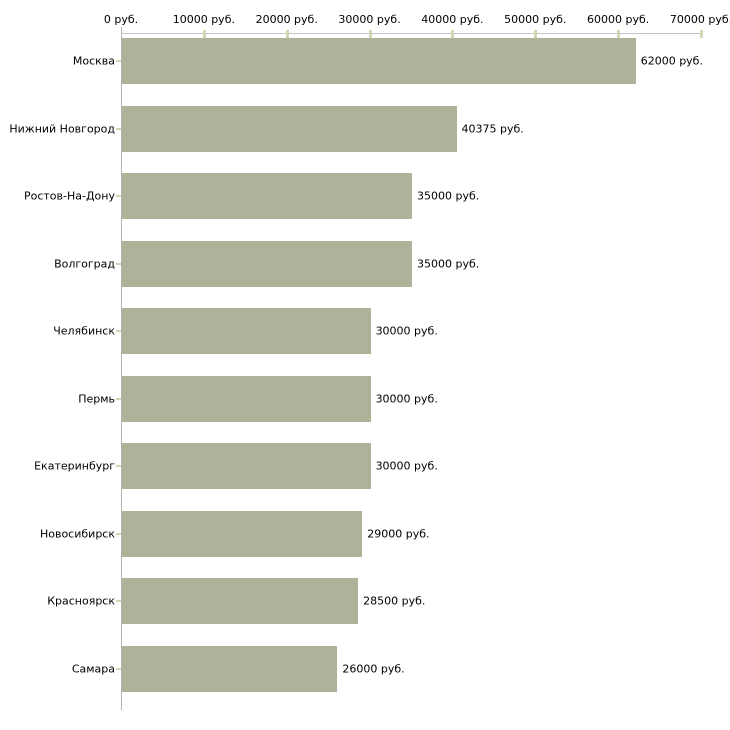 This screenshot has width=730, height=730. Describe the element at coordinates (93, 668) in the screenshot. I see `category-label: Самара` at that location.